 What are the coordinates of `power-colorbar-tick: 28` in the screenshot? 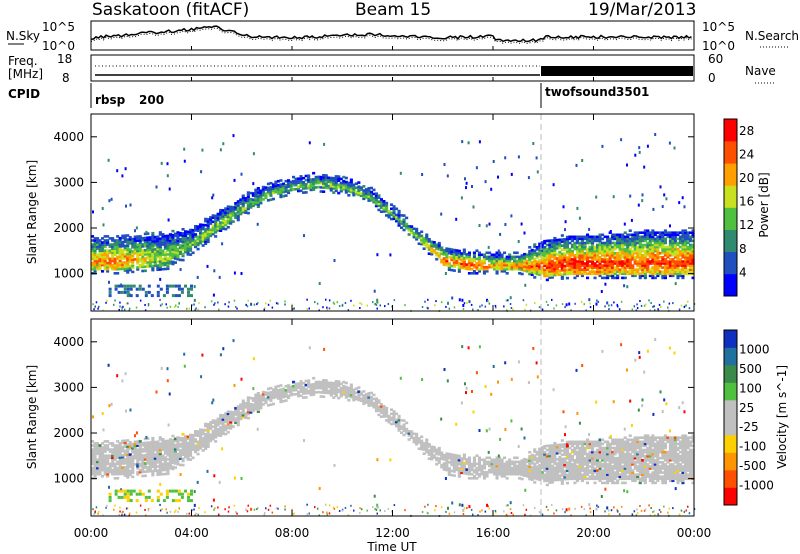 It's located at (746, 131).